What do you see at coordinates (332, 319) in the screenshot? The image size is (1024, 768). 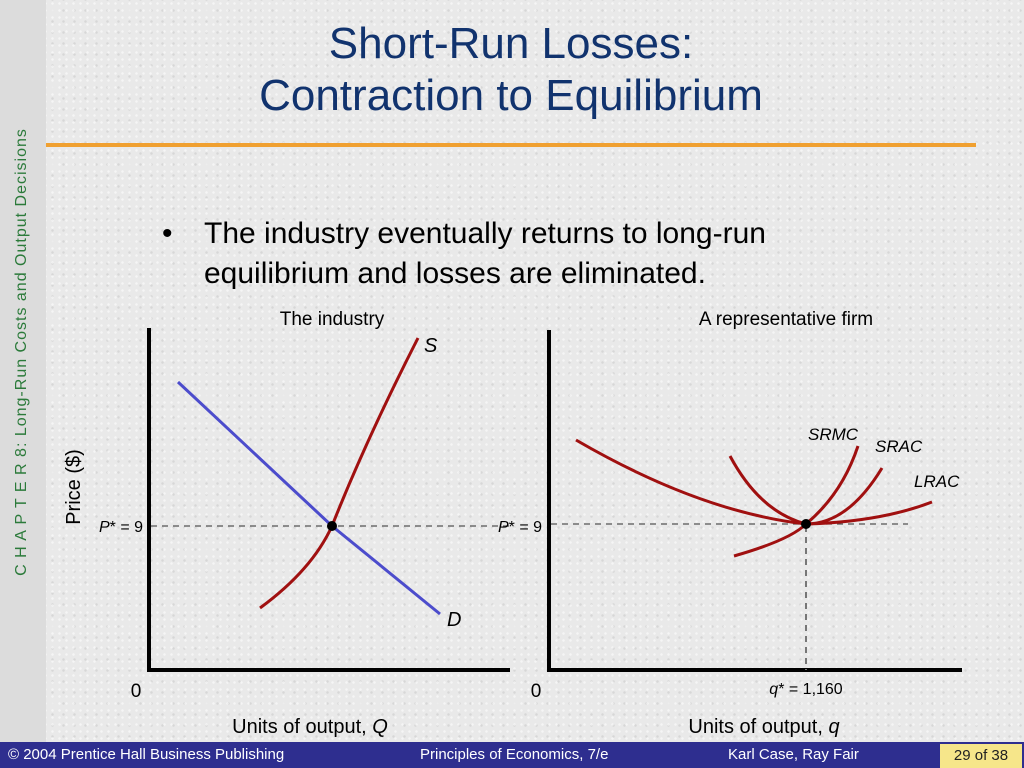 I see `industry-heading: The industry` at bounding box center [332, 319].